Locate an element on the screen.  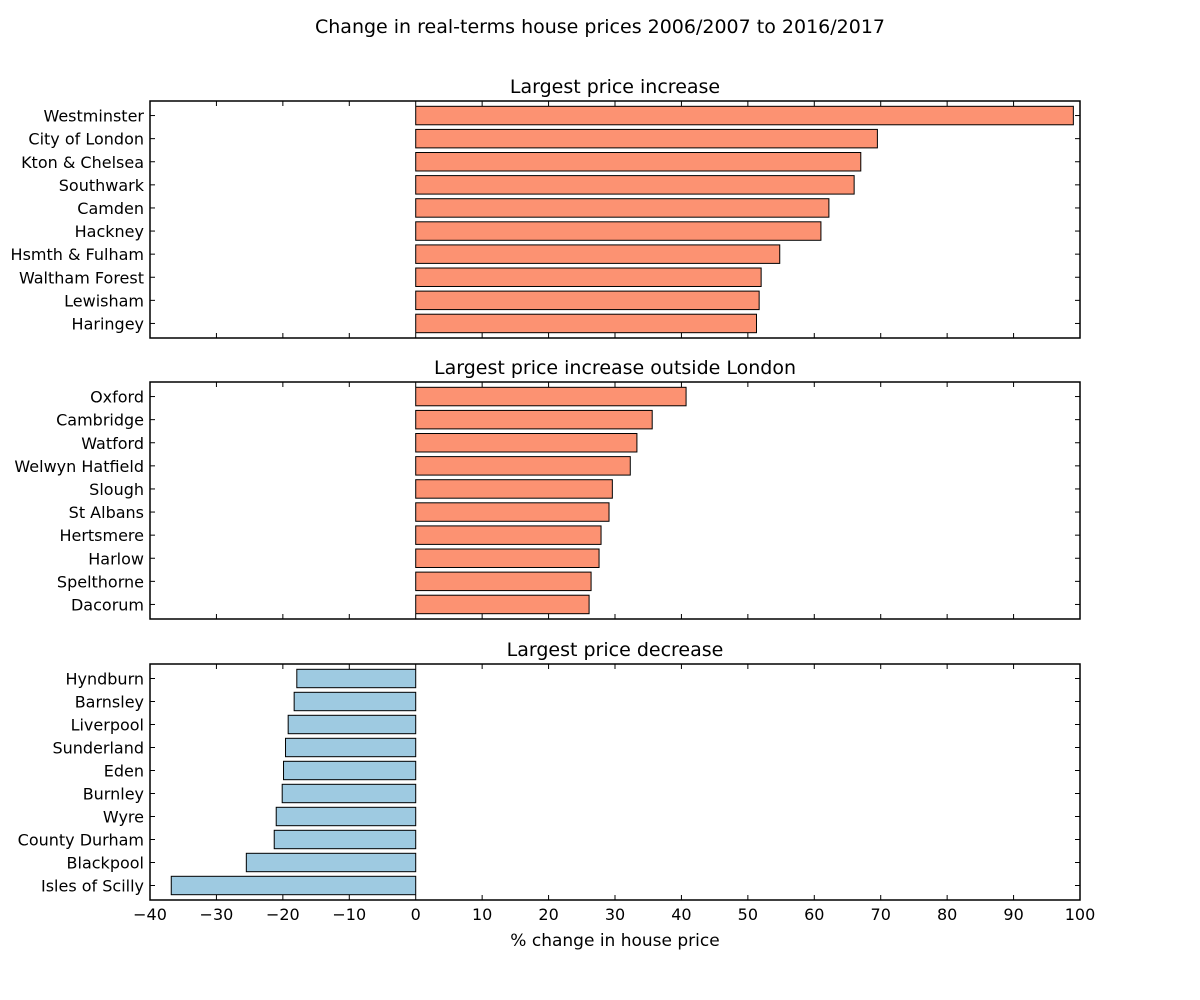
panel-title: Largest price increase is located at coordinates (615, 87).